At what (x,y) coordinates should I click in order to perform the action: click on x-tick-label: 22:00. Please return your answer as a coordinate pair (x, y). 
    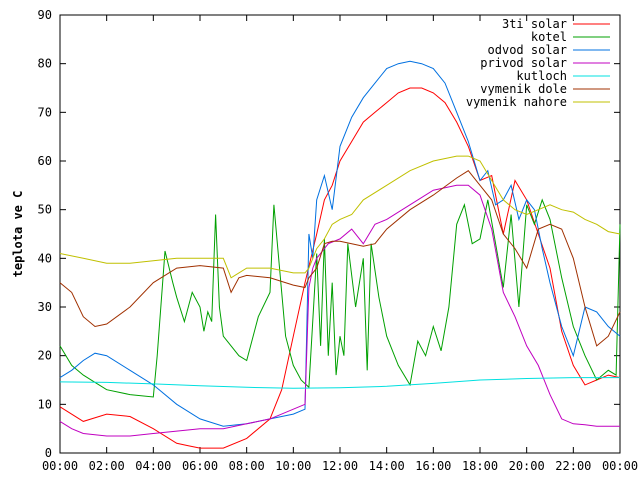
    Looking at the image, I should click on (573, 466).